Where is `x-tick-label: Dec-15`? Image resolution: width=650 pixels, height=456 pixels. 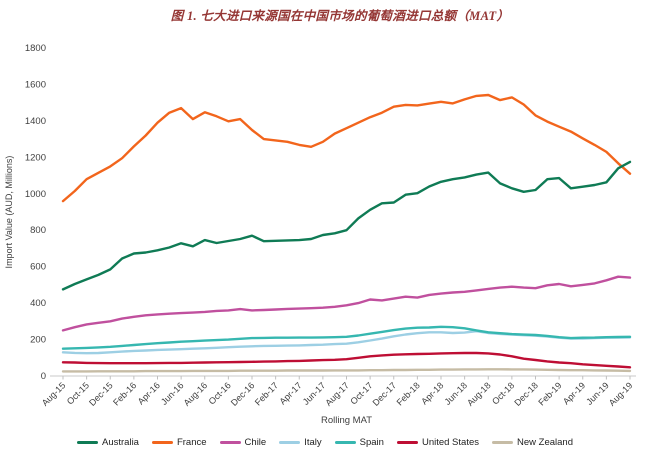 x-tick-label: Dec-15 is located at coordinates (101, 394).